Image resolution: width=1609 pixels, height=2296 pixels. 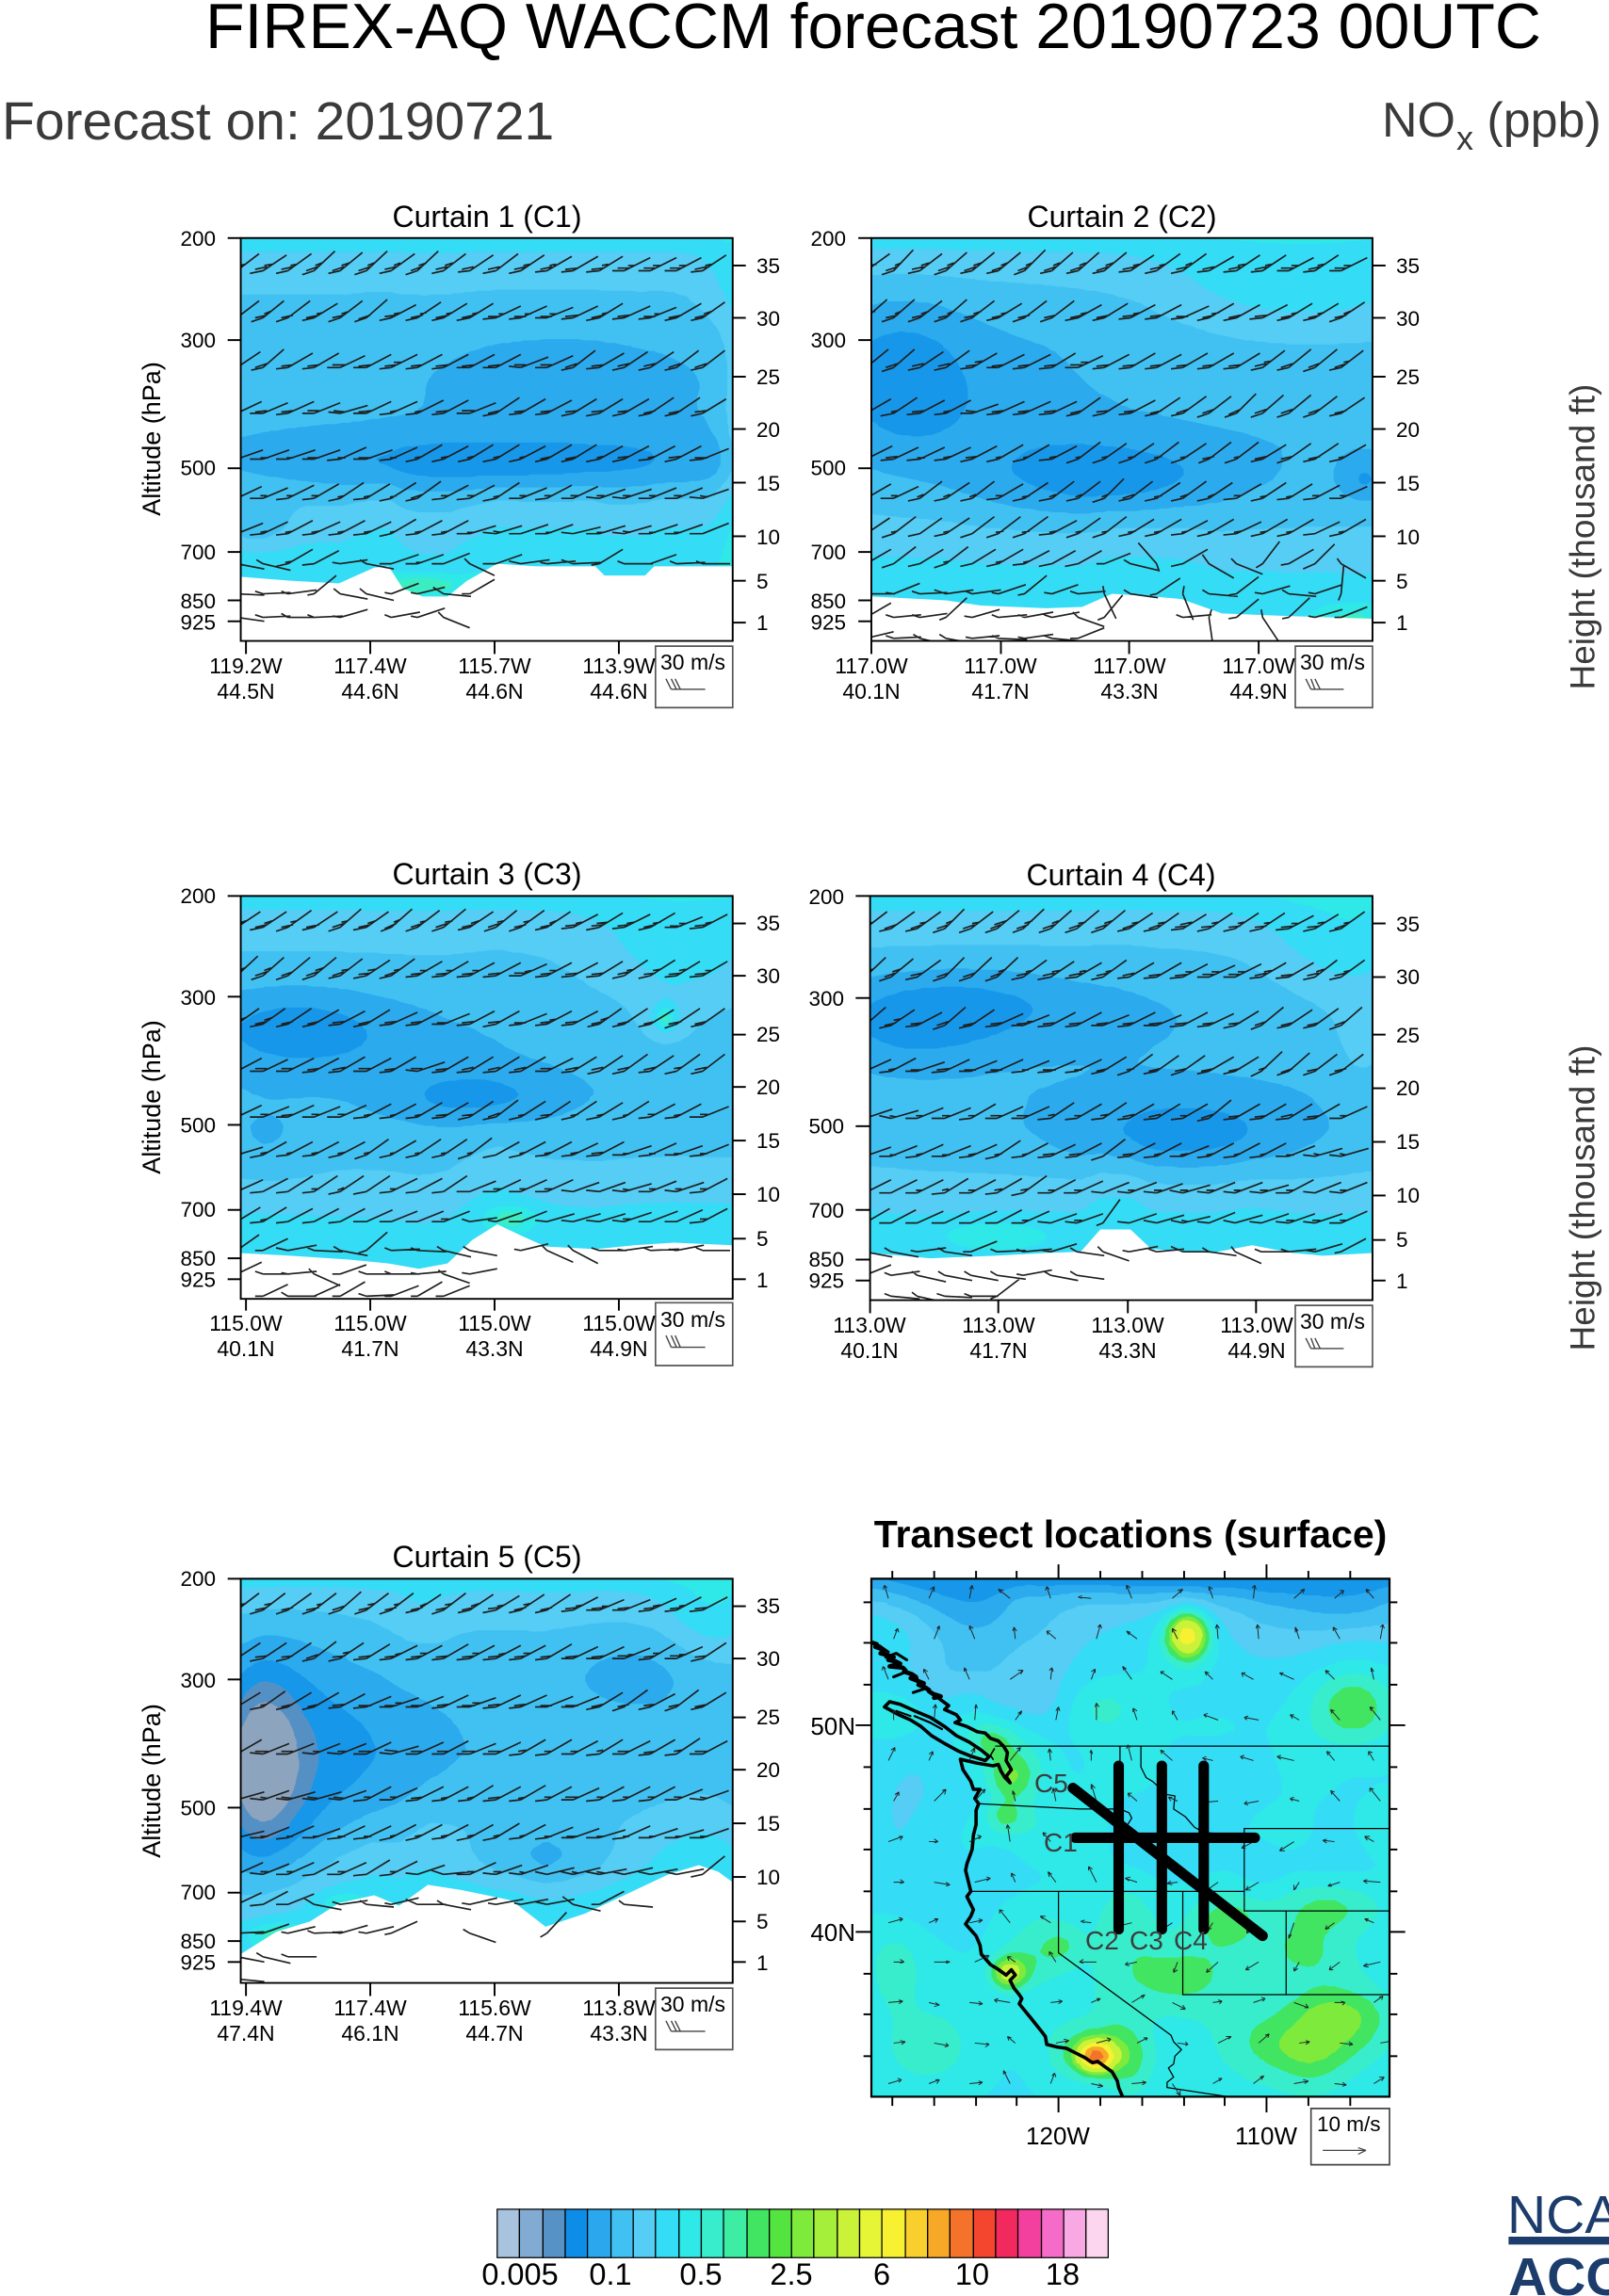 What do you see at coordinates (1537, 120) in the screenshot?
I see `svg-text: (ppb)` at bounding box center [1537, 120].